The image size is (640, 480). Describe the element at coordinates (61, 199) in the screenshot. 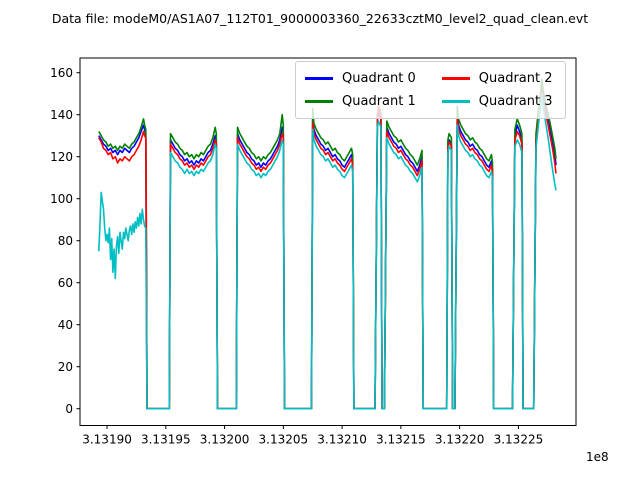

I see `y-tick-label: 100` at that location.